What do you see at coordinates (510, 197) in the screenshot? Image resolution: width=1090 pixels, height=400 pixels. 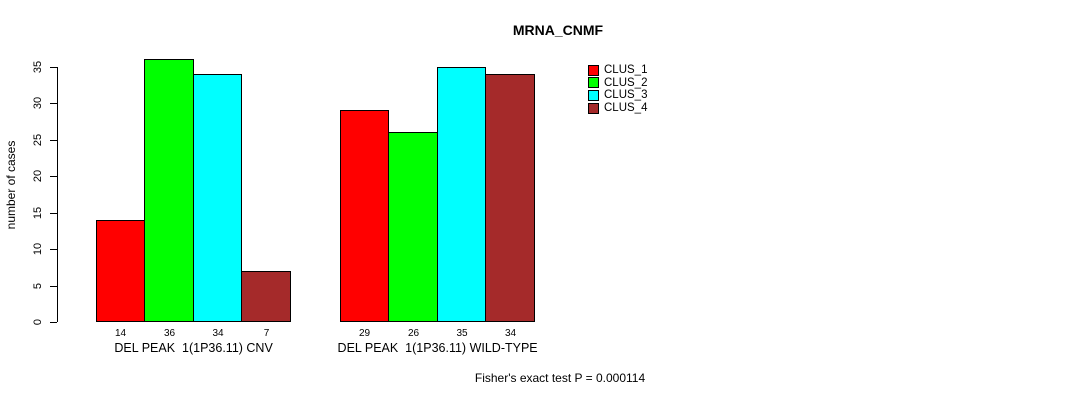 I see `bar-clus_4-group2` at bounding box center [510, 197].